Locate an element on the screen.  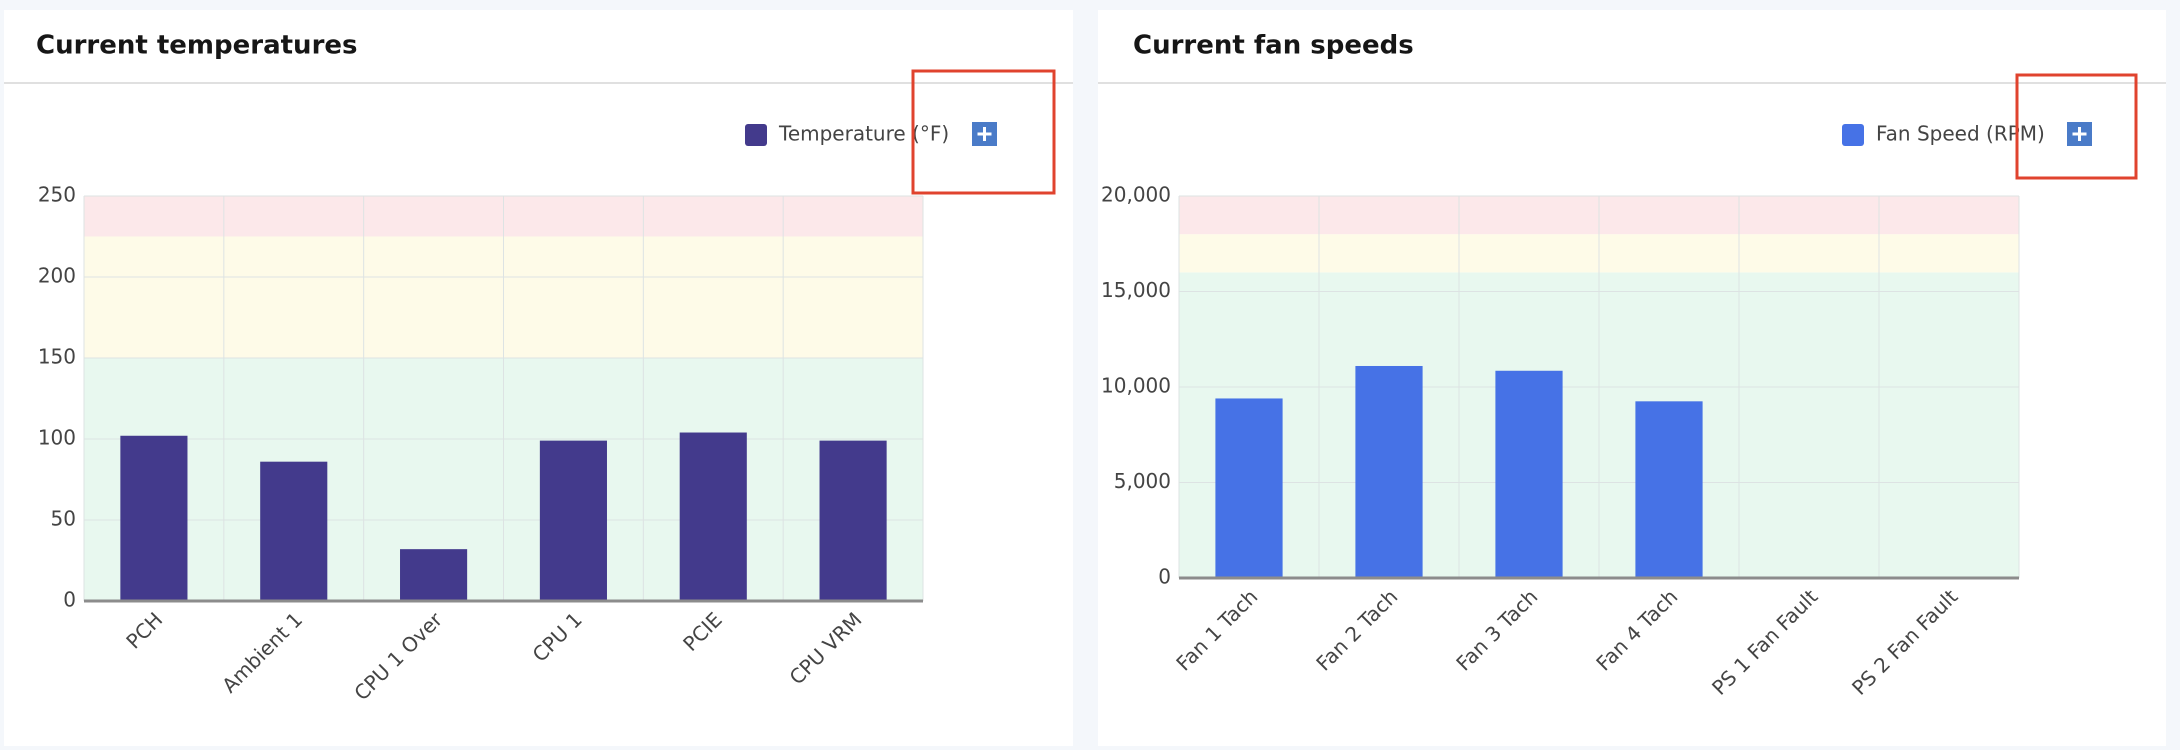
y-tick-label: 15,000 is located at coordinates (1136, 290).